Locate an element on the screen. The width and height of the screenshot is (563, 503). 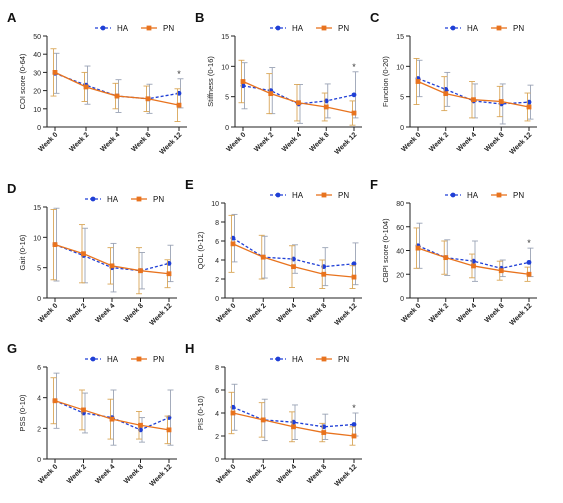
y-axis-label: Function (0-20) is located at coordinates (385, 81).